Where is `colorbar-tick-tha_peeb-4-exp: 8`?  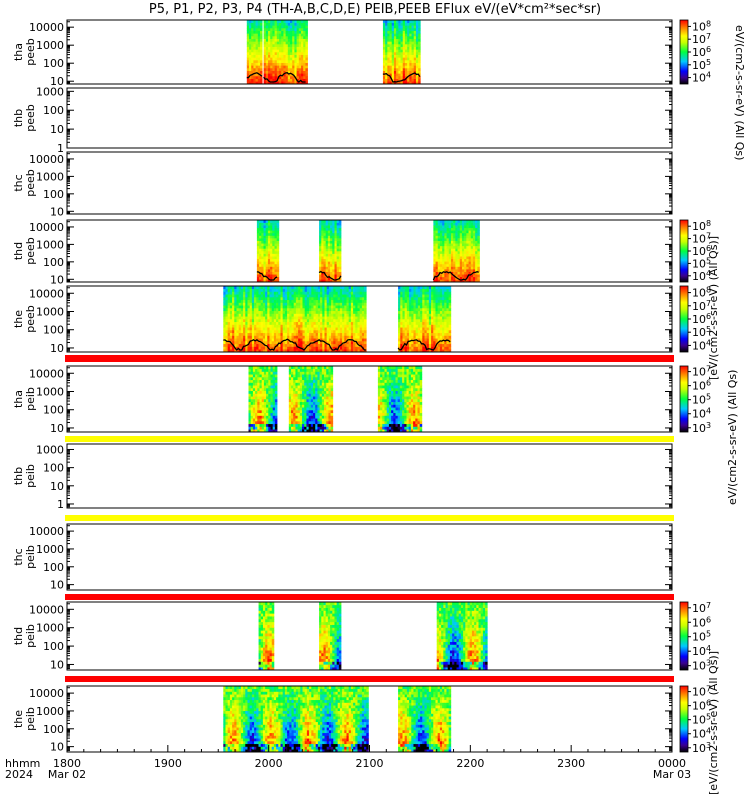
colorbar-tick-tha_peeb-4-exp: 8 is located at coordinates (708, 23).